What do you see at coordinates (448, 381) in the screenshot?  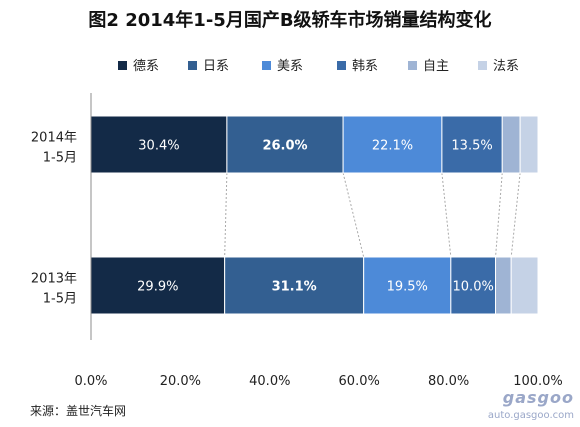 I see `x-tick-label: 80.0%` at bounding box center [448, 381].